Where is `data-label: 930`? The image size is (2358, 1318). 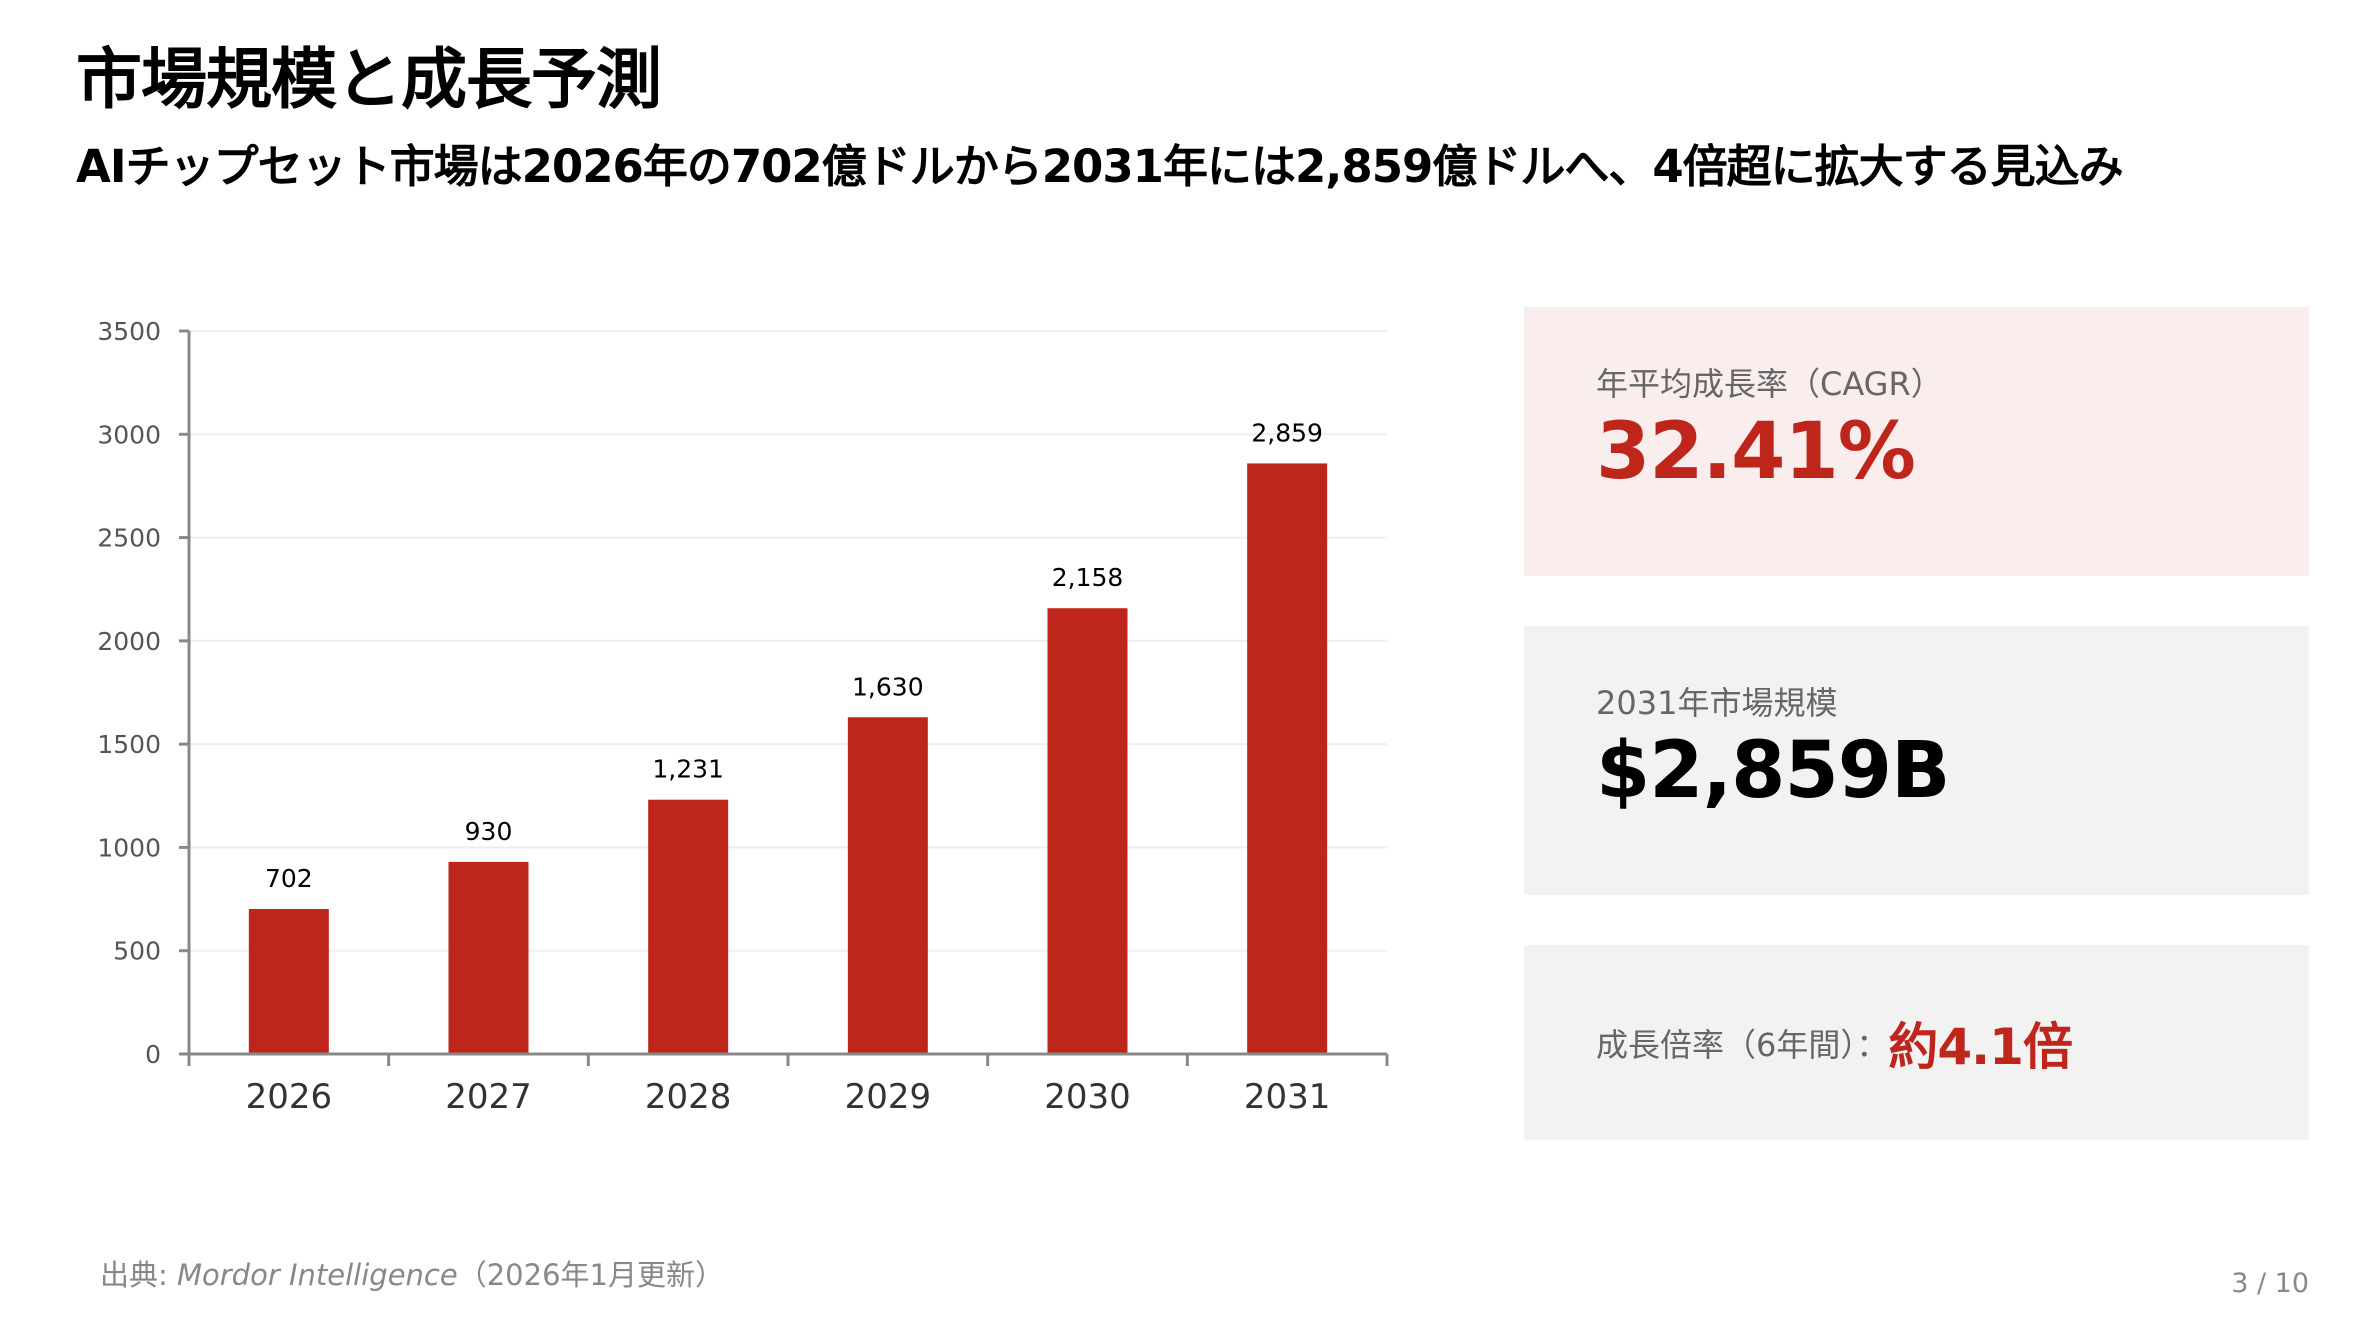
data-label: 930 is located at coordinates (489, 831).